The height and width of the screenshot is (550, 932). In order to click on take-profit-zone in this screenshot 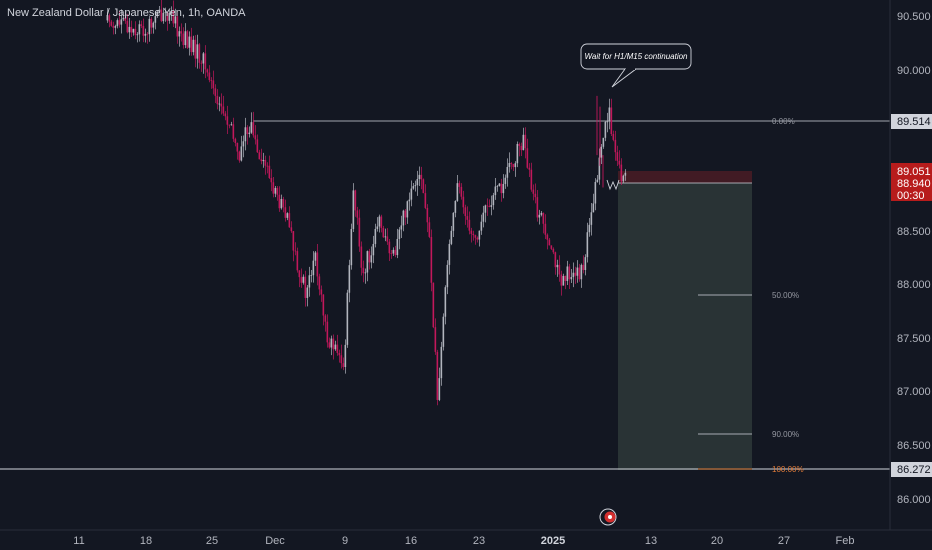, I will do `click(685, 326)`.